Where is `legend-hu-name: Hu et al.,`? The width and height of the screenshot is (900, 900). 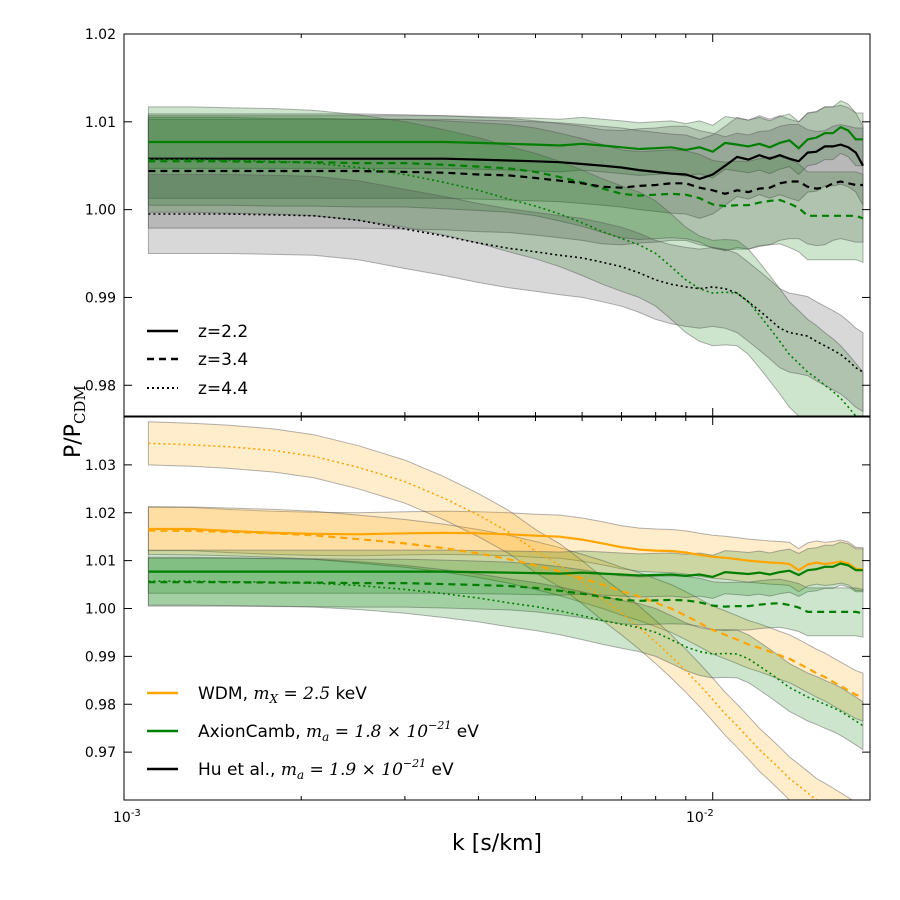
legend-hu-name: Hu et al., is located at coordinates (239, 770).